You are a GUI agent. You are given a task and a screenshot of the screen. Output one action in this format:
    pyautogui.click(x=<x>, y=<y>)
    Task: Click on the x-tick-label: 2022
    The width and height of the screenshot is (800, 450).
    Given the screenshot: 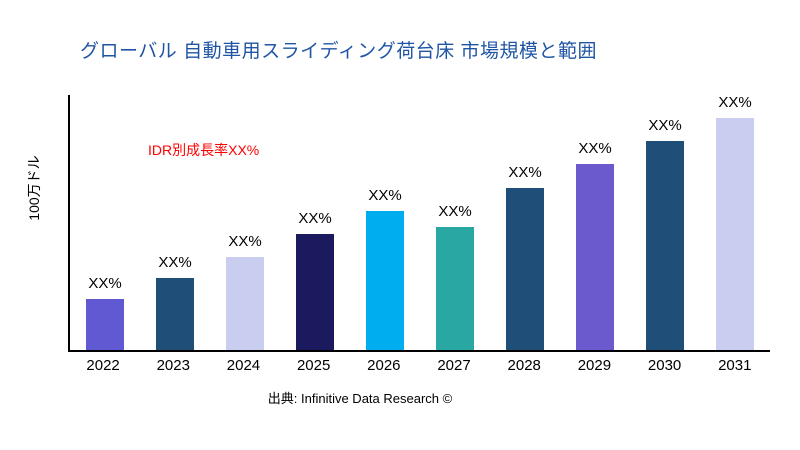 What is the action you would take?
    pyautogui.click(x=103, y=365)
    